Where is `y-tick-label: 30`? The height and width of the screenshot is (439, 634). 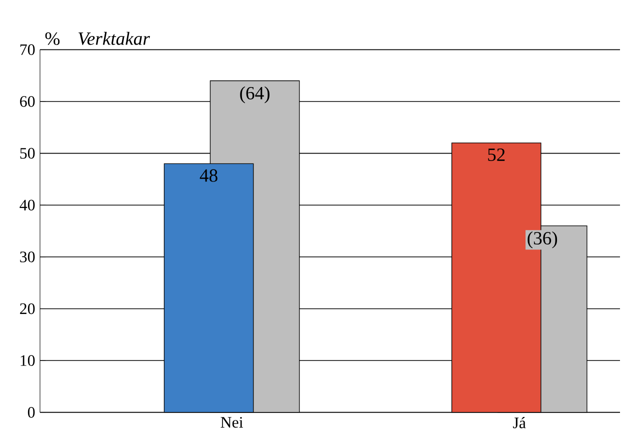
y-tick-label: 30 is located at coordinates (27, 257).